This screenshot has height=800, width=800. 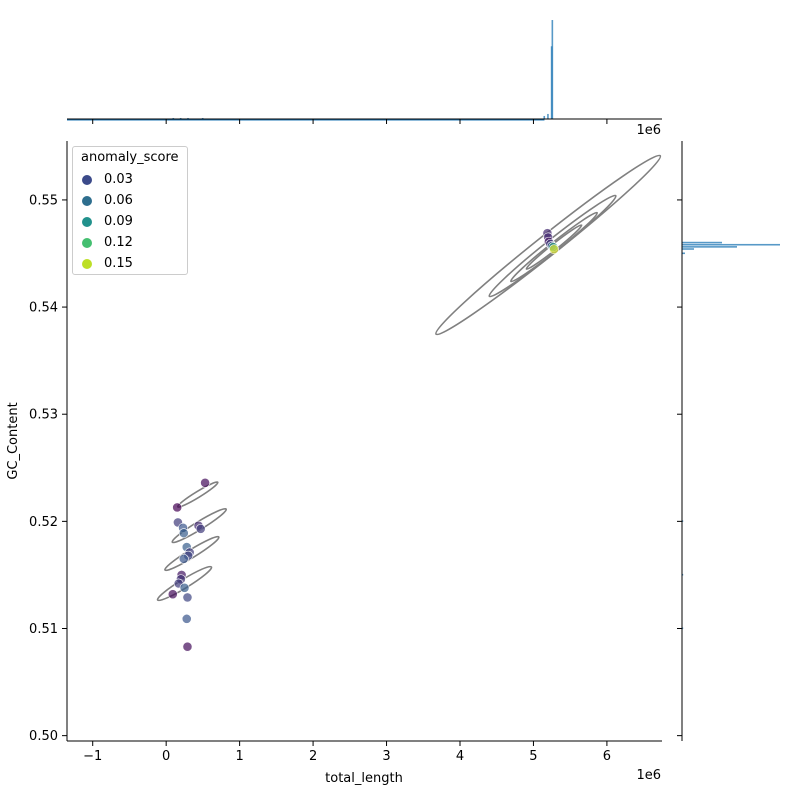 I want to click on y-tick-label: 0.52, so click(x=43, y=522).